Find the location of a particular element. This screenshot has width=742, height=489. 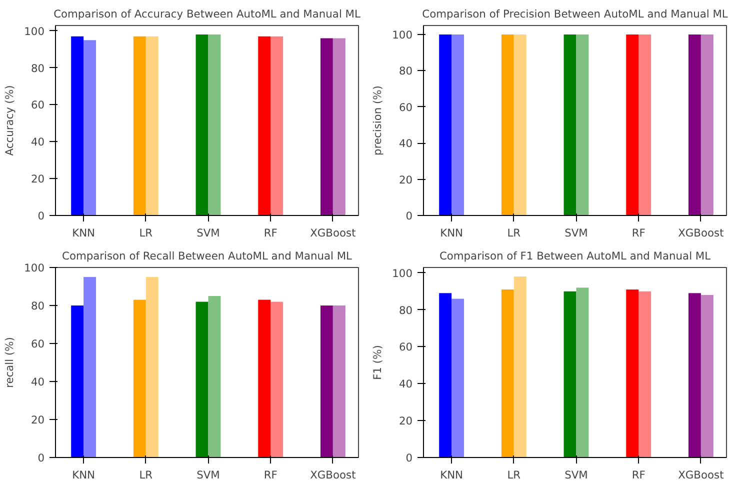

chart-title: Comparison of Recall Between AutoML and Manual ML is located at coordinates (207, 256).